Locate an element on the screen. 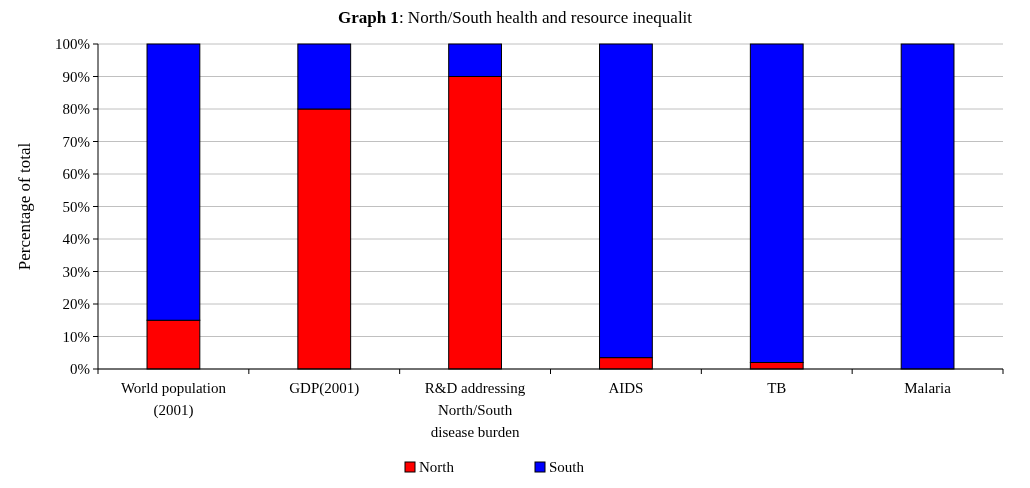 This screenshot has height=488, width=1030. legend-label: South is located at coordinates (567, 467).